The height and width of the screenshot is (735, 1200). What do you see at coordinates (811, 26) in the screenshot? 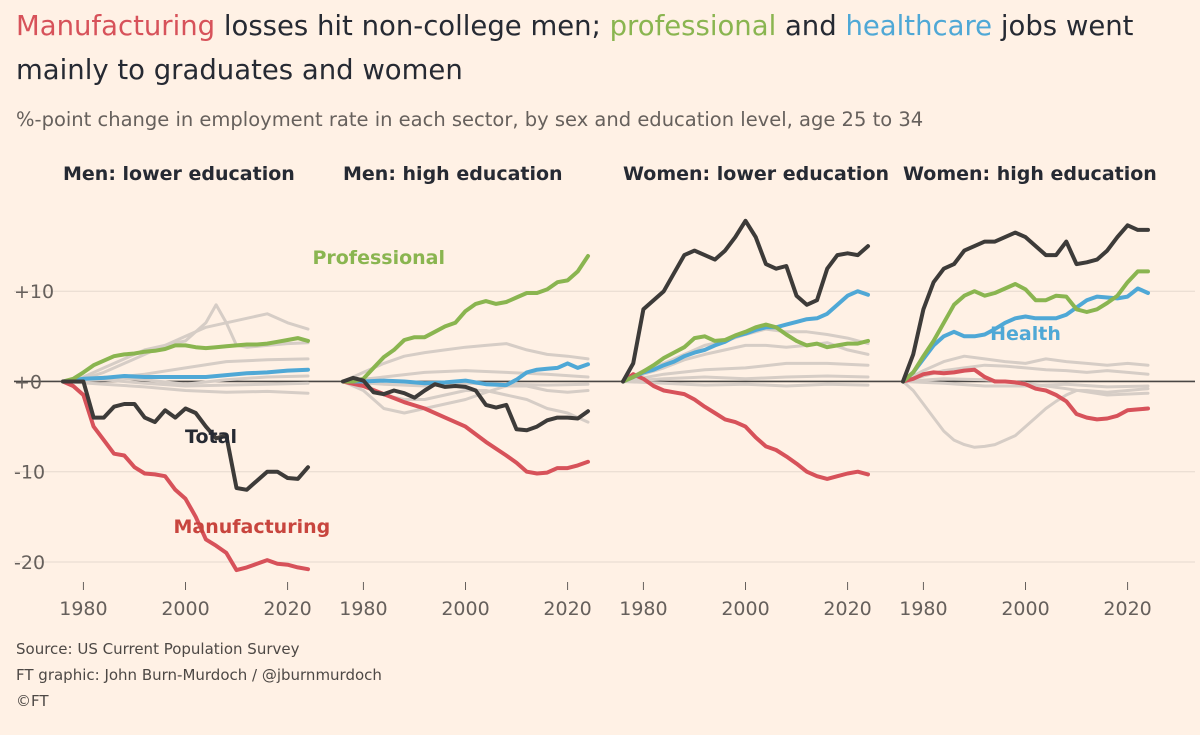
I see `title-part: and` at bounding box center [811, 26].